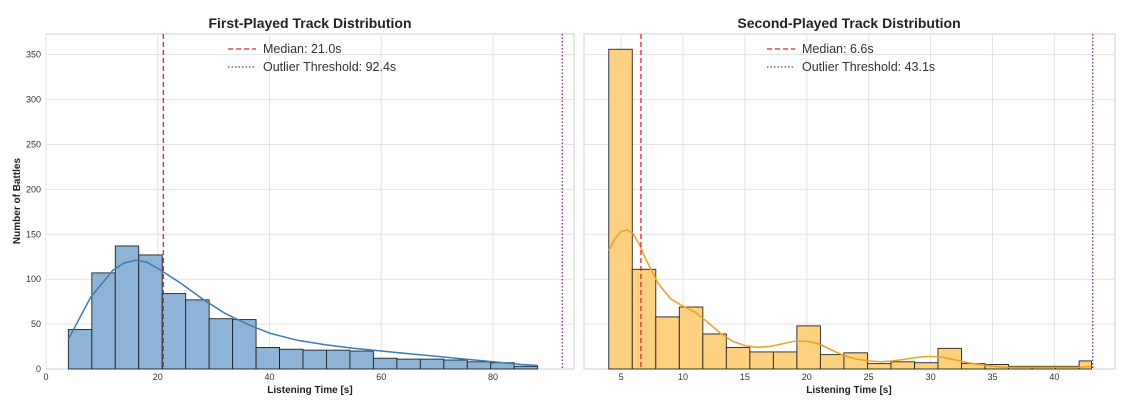 The image size is (1121, 401). Describe the element at coordinates (868, 67) in the screenshot. I see `legend-outlier-label: Outlier Threshold: 43.1s` at that location.